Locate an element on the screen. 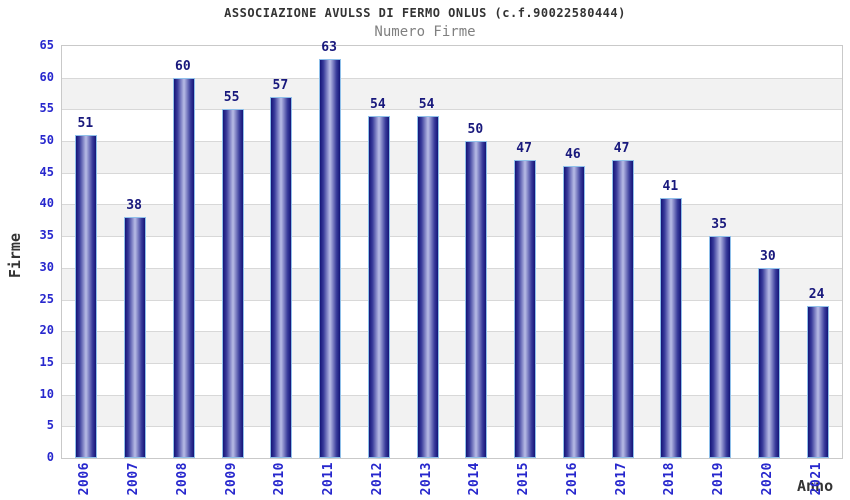  x-tick-label: 2010 is located at coordinates (280, 479).